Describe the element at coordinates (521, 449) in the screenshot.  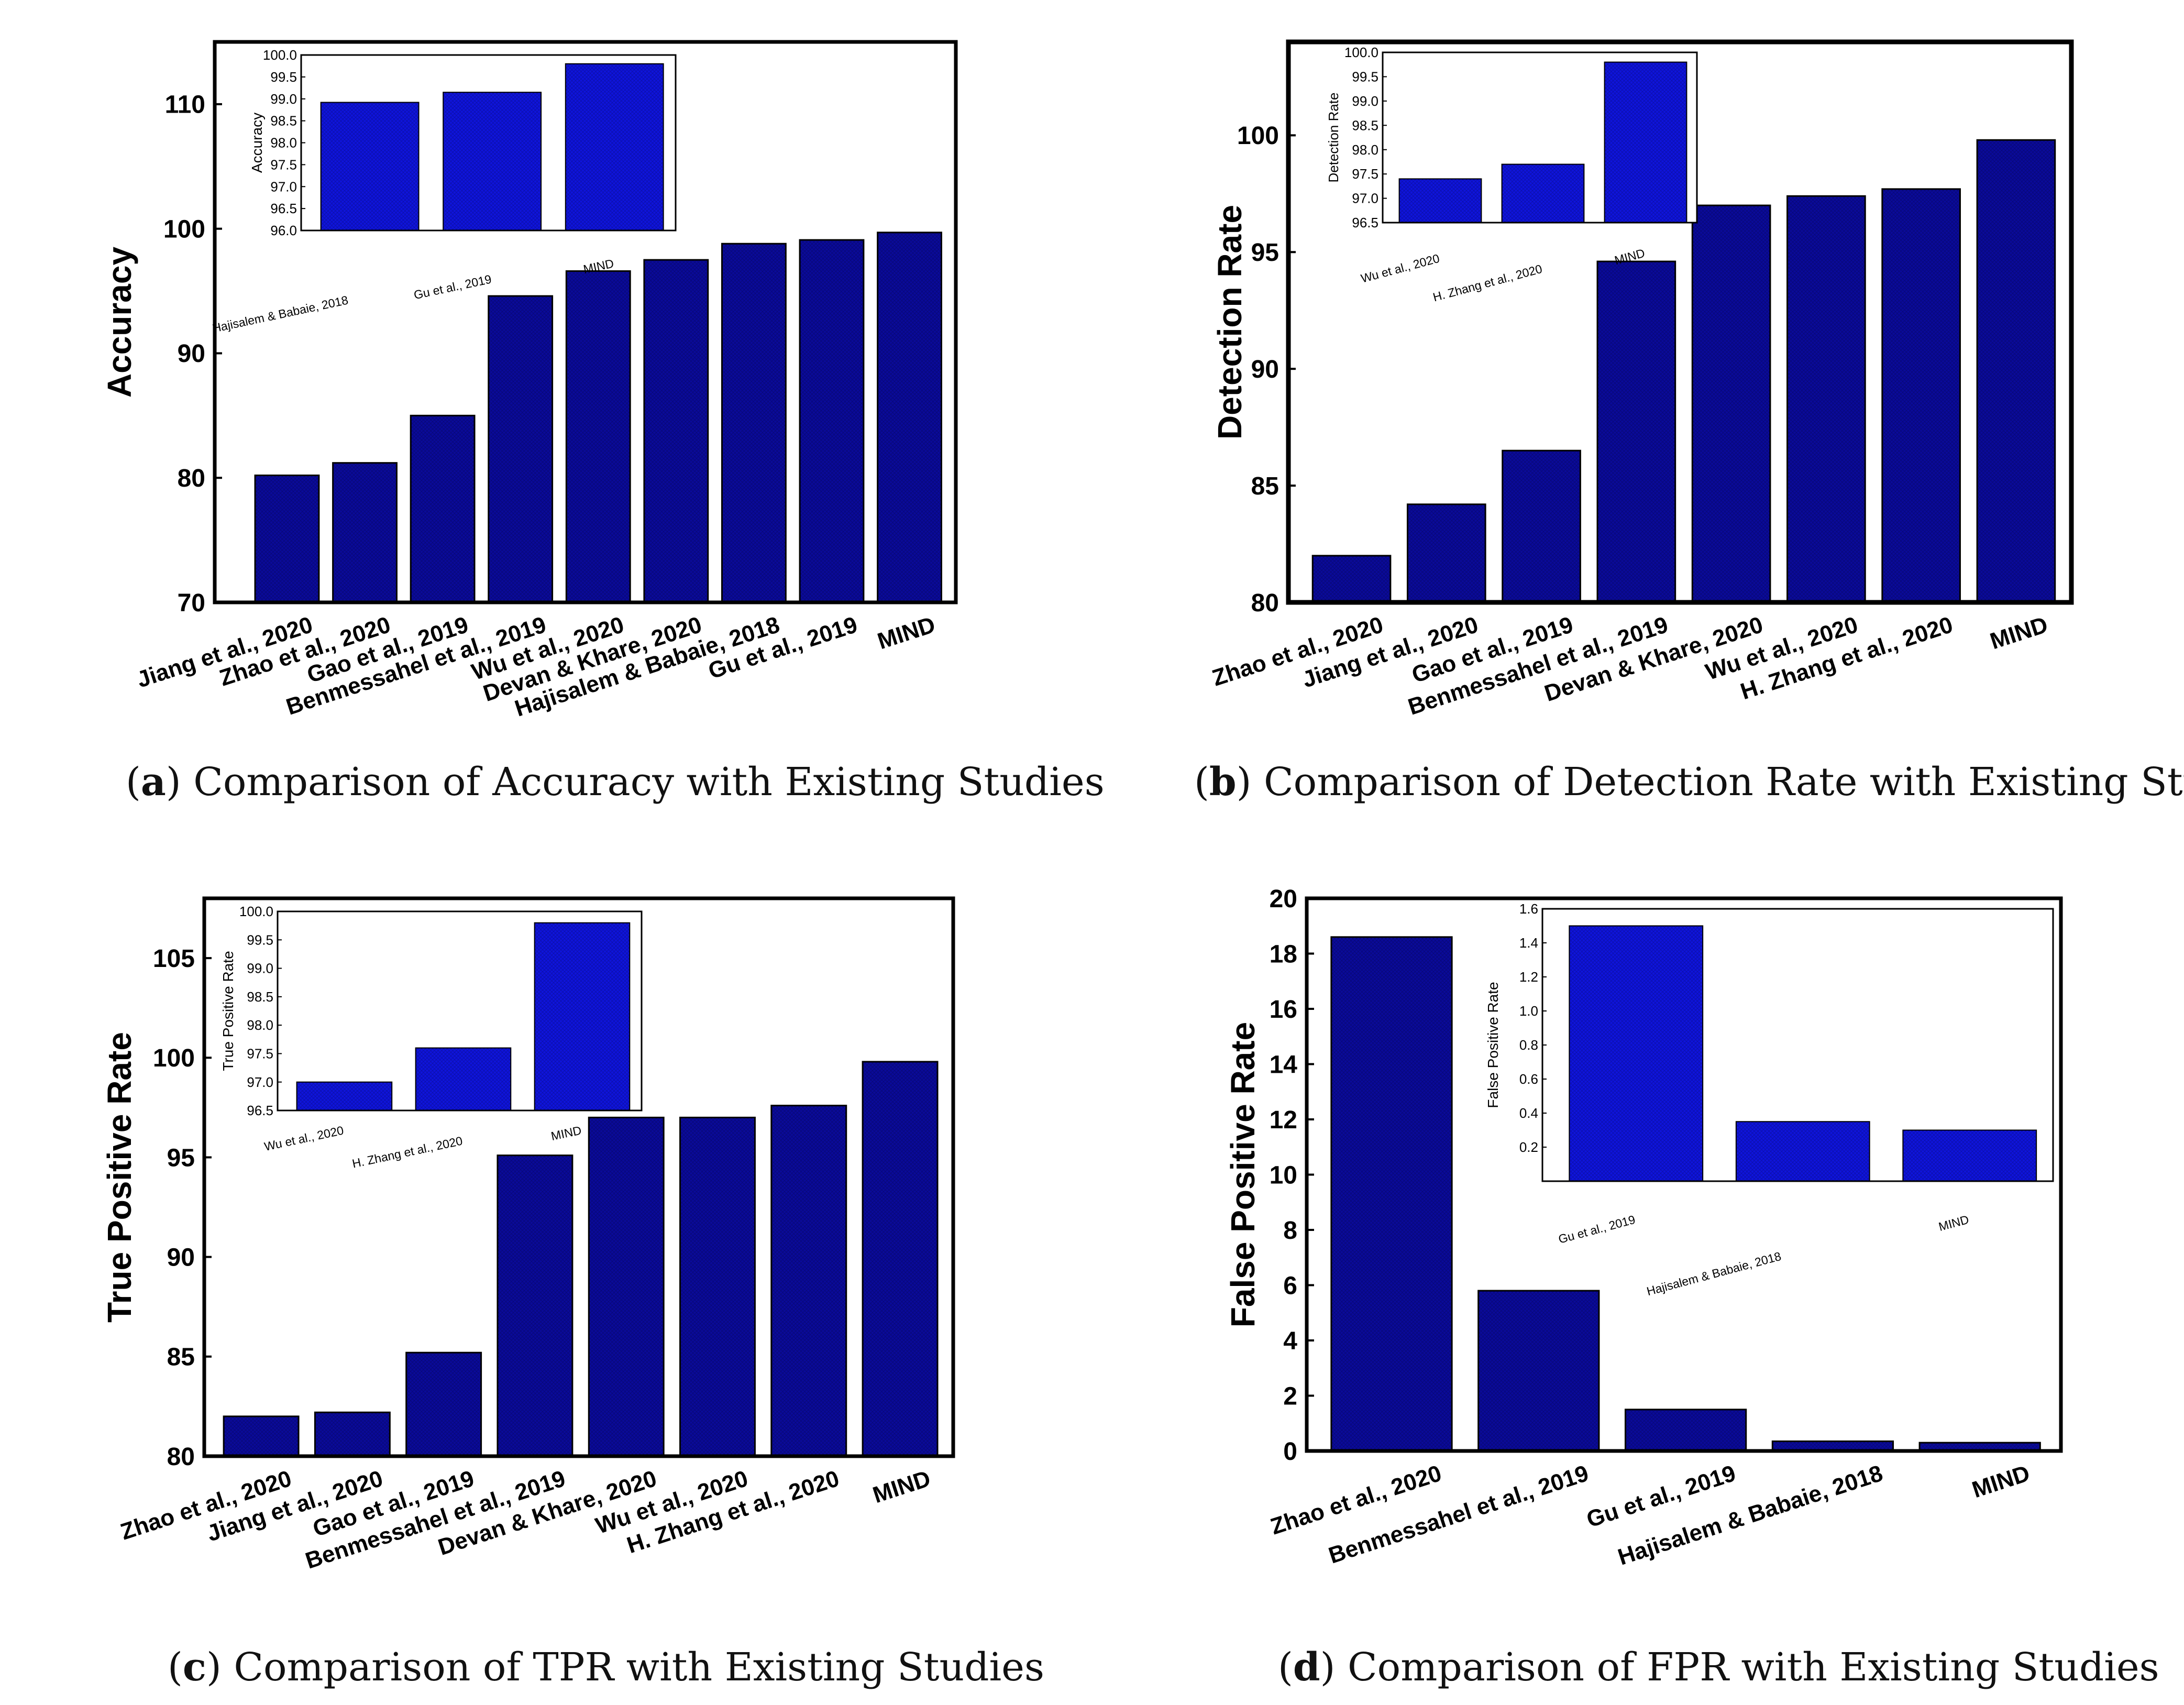
I see `chart-a-bar-4-texture` at that location.